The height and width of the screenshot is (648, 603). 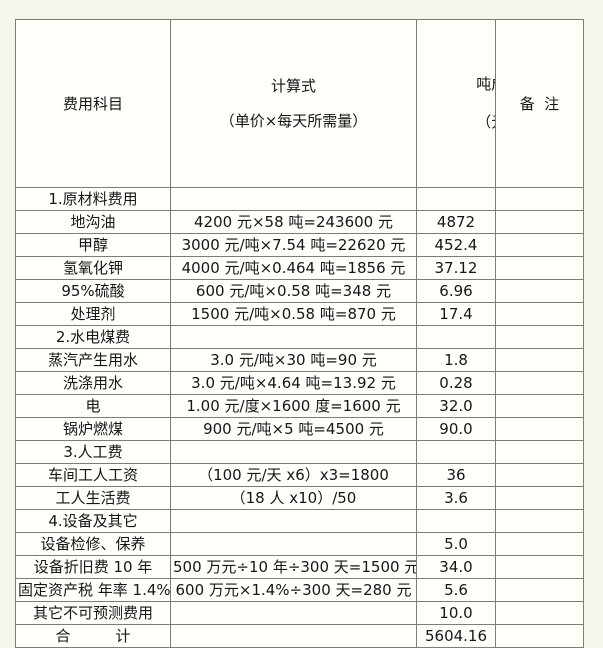 I want to click on table-row: 甲醇 3000 元/吨×7.54 吨=22620 元 452.4, so click(x=299, y=245).